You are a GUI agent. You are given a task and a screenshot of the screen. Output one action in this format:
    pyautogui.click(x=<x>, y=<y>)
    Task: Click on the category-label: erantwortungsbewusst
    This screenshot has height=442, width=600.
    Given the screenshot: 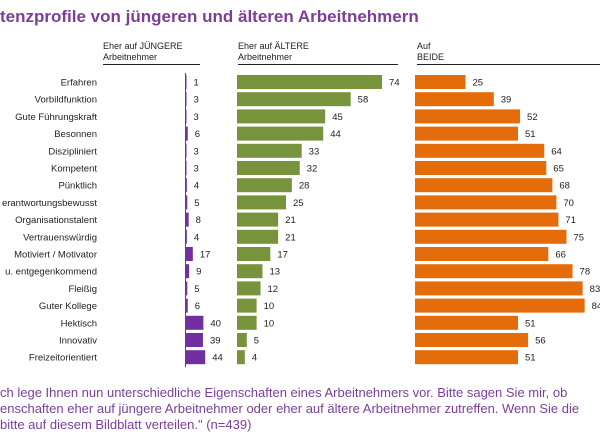 What is the action you would take?
    pyautogui.click(x=49, y=203)
    